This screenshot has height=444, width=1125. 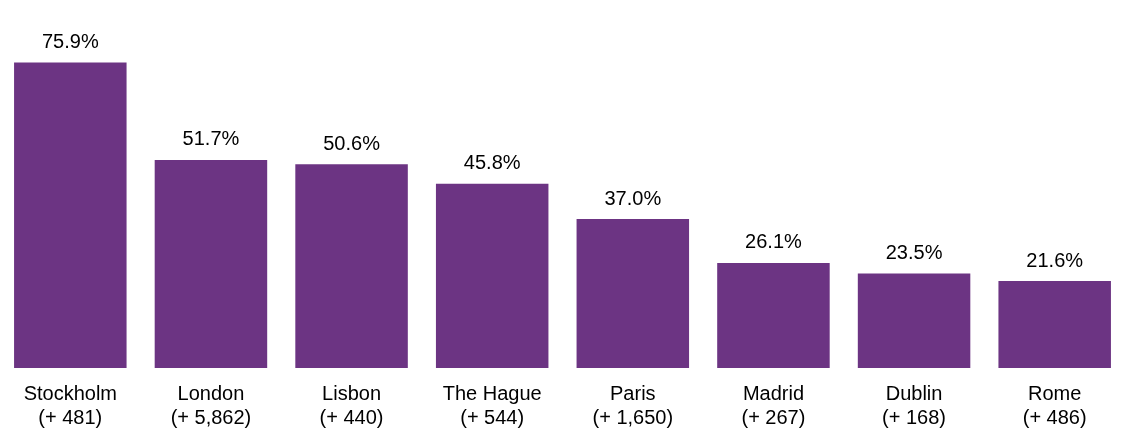 What do you see at coordinates (492, 404) in the screenshot?
I see `x-tick-label: The Hague (+ 544)` at bounding box center [492, 404].